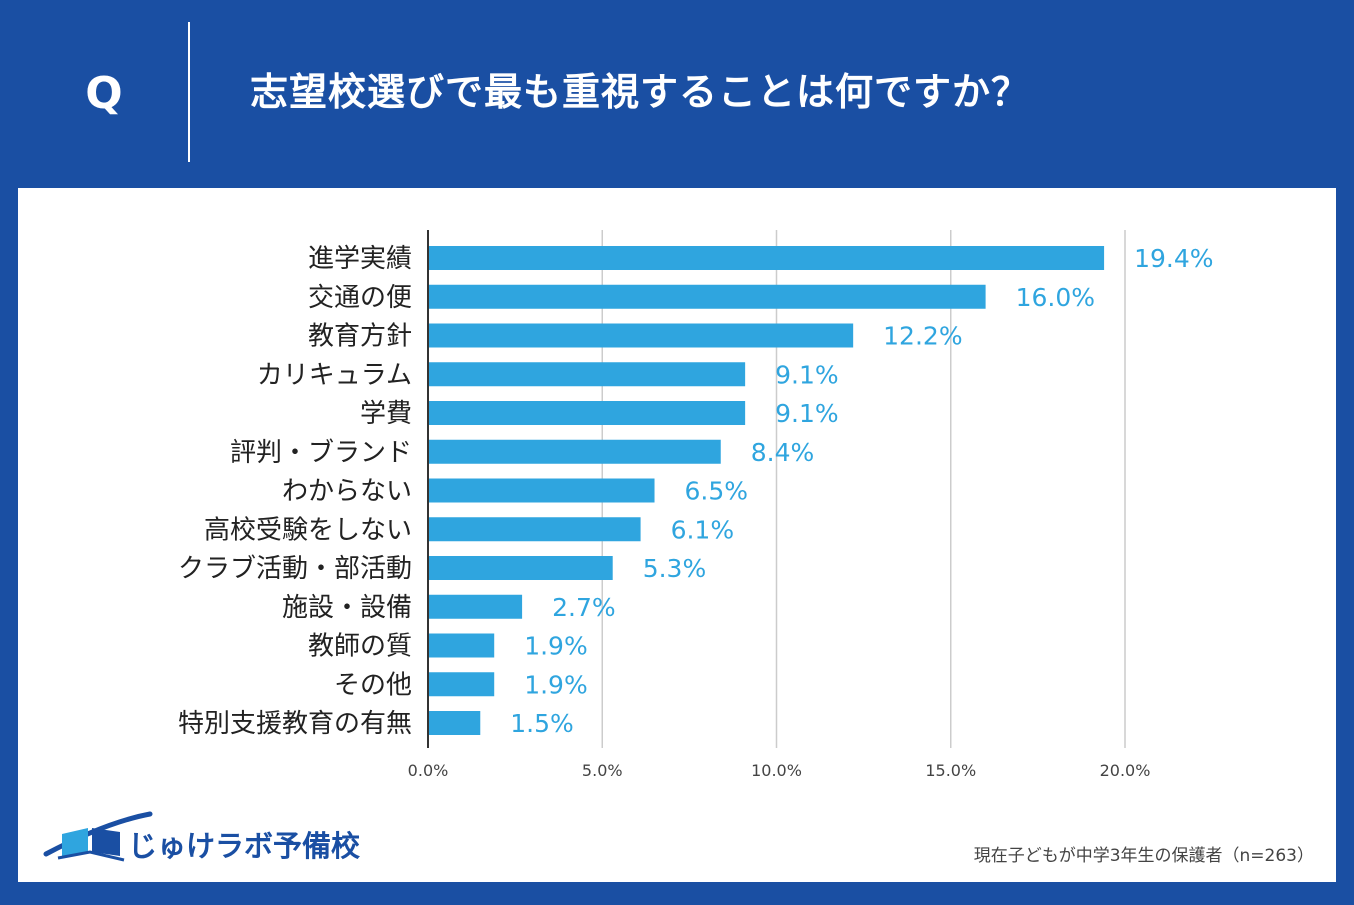 This screenshot has height=905, width=1354. What do you see at coordinates (584, 607) in the screenshot?
I see `value-label: 2.7%` at bounding box center [584, 607].